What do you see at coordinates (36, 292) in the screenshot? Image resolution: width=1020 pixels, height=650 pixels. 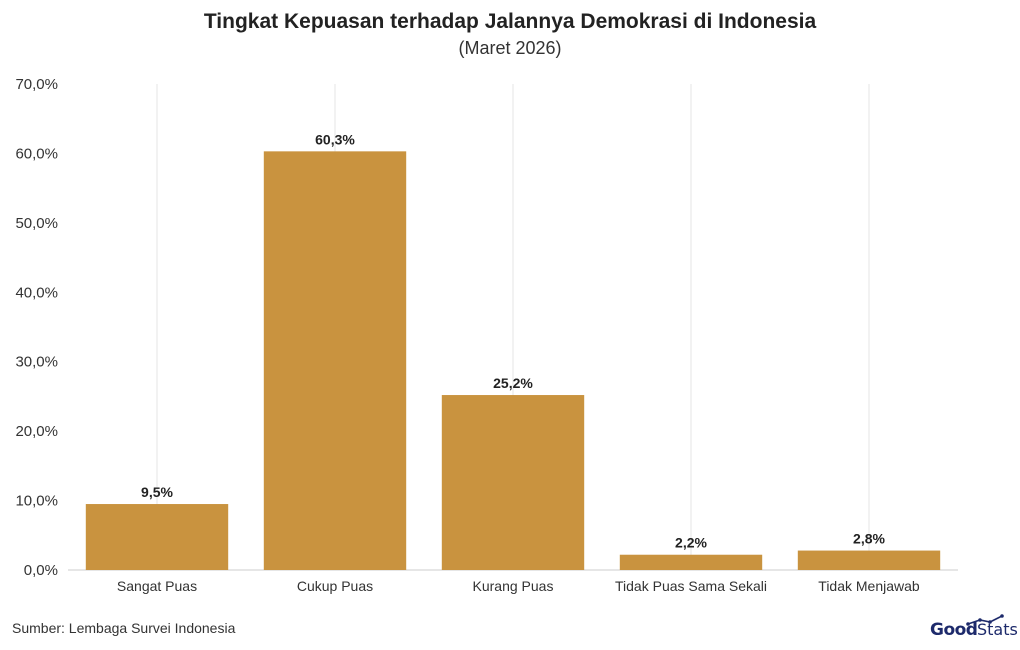 I see `y-tick-label: 40,0%` at bounding box center [36, 292].